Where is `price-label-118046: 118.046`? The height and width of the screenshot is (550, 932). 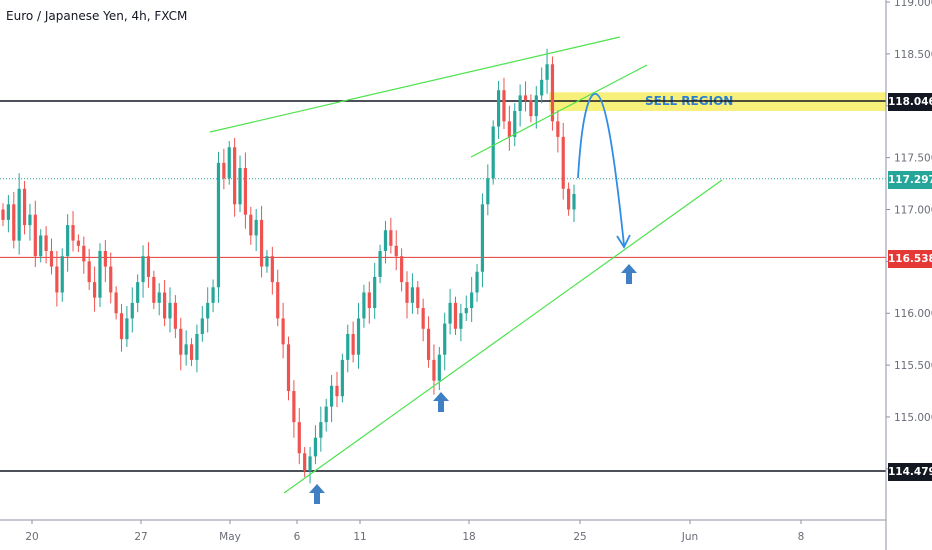 price-label-118046: 118.046 is located at coordinates (910, 102).